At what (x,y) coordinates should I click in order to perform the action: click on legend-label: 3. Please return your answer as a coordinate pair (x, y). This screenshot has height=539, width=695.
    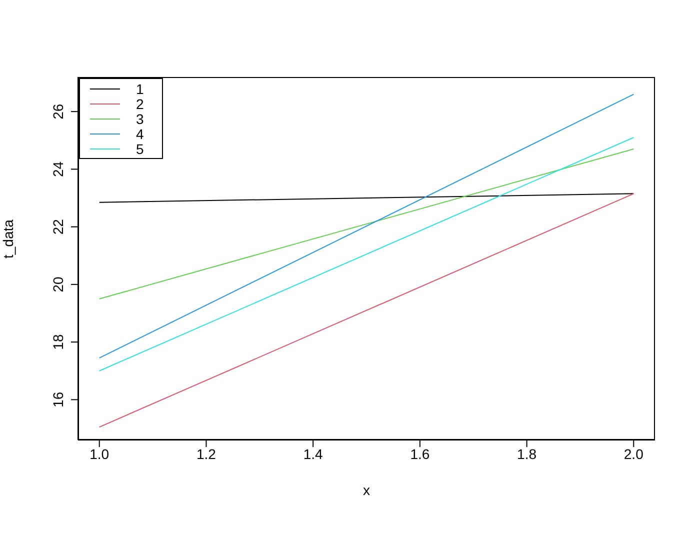
    Looking at the image, I should click on (140, 118).